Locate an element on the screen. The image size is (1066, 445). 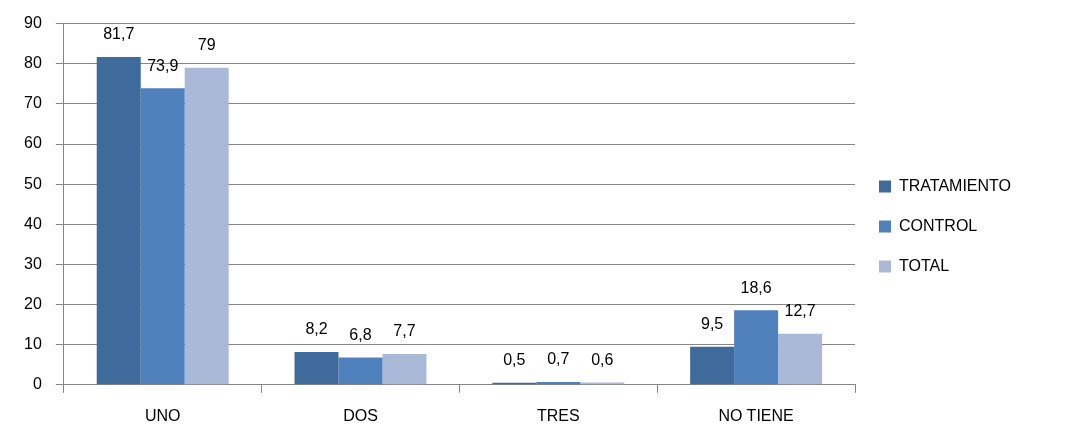
data-label: 73,9 is located at coordinates (163, 65).